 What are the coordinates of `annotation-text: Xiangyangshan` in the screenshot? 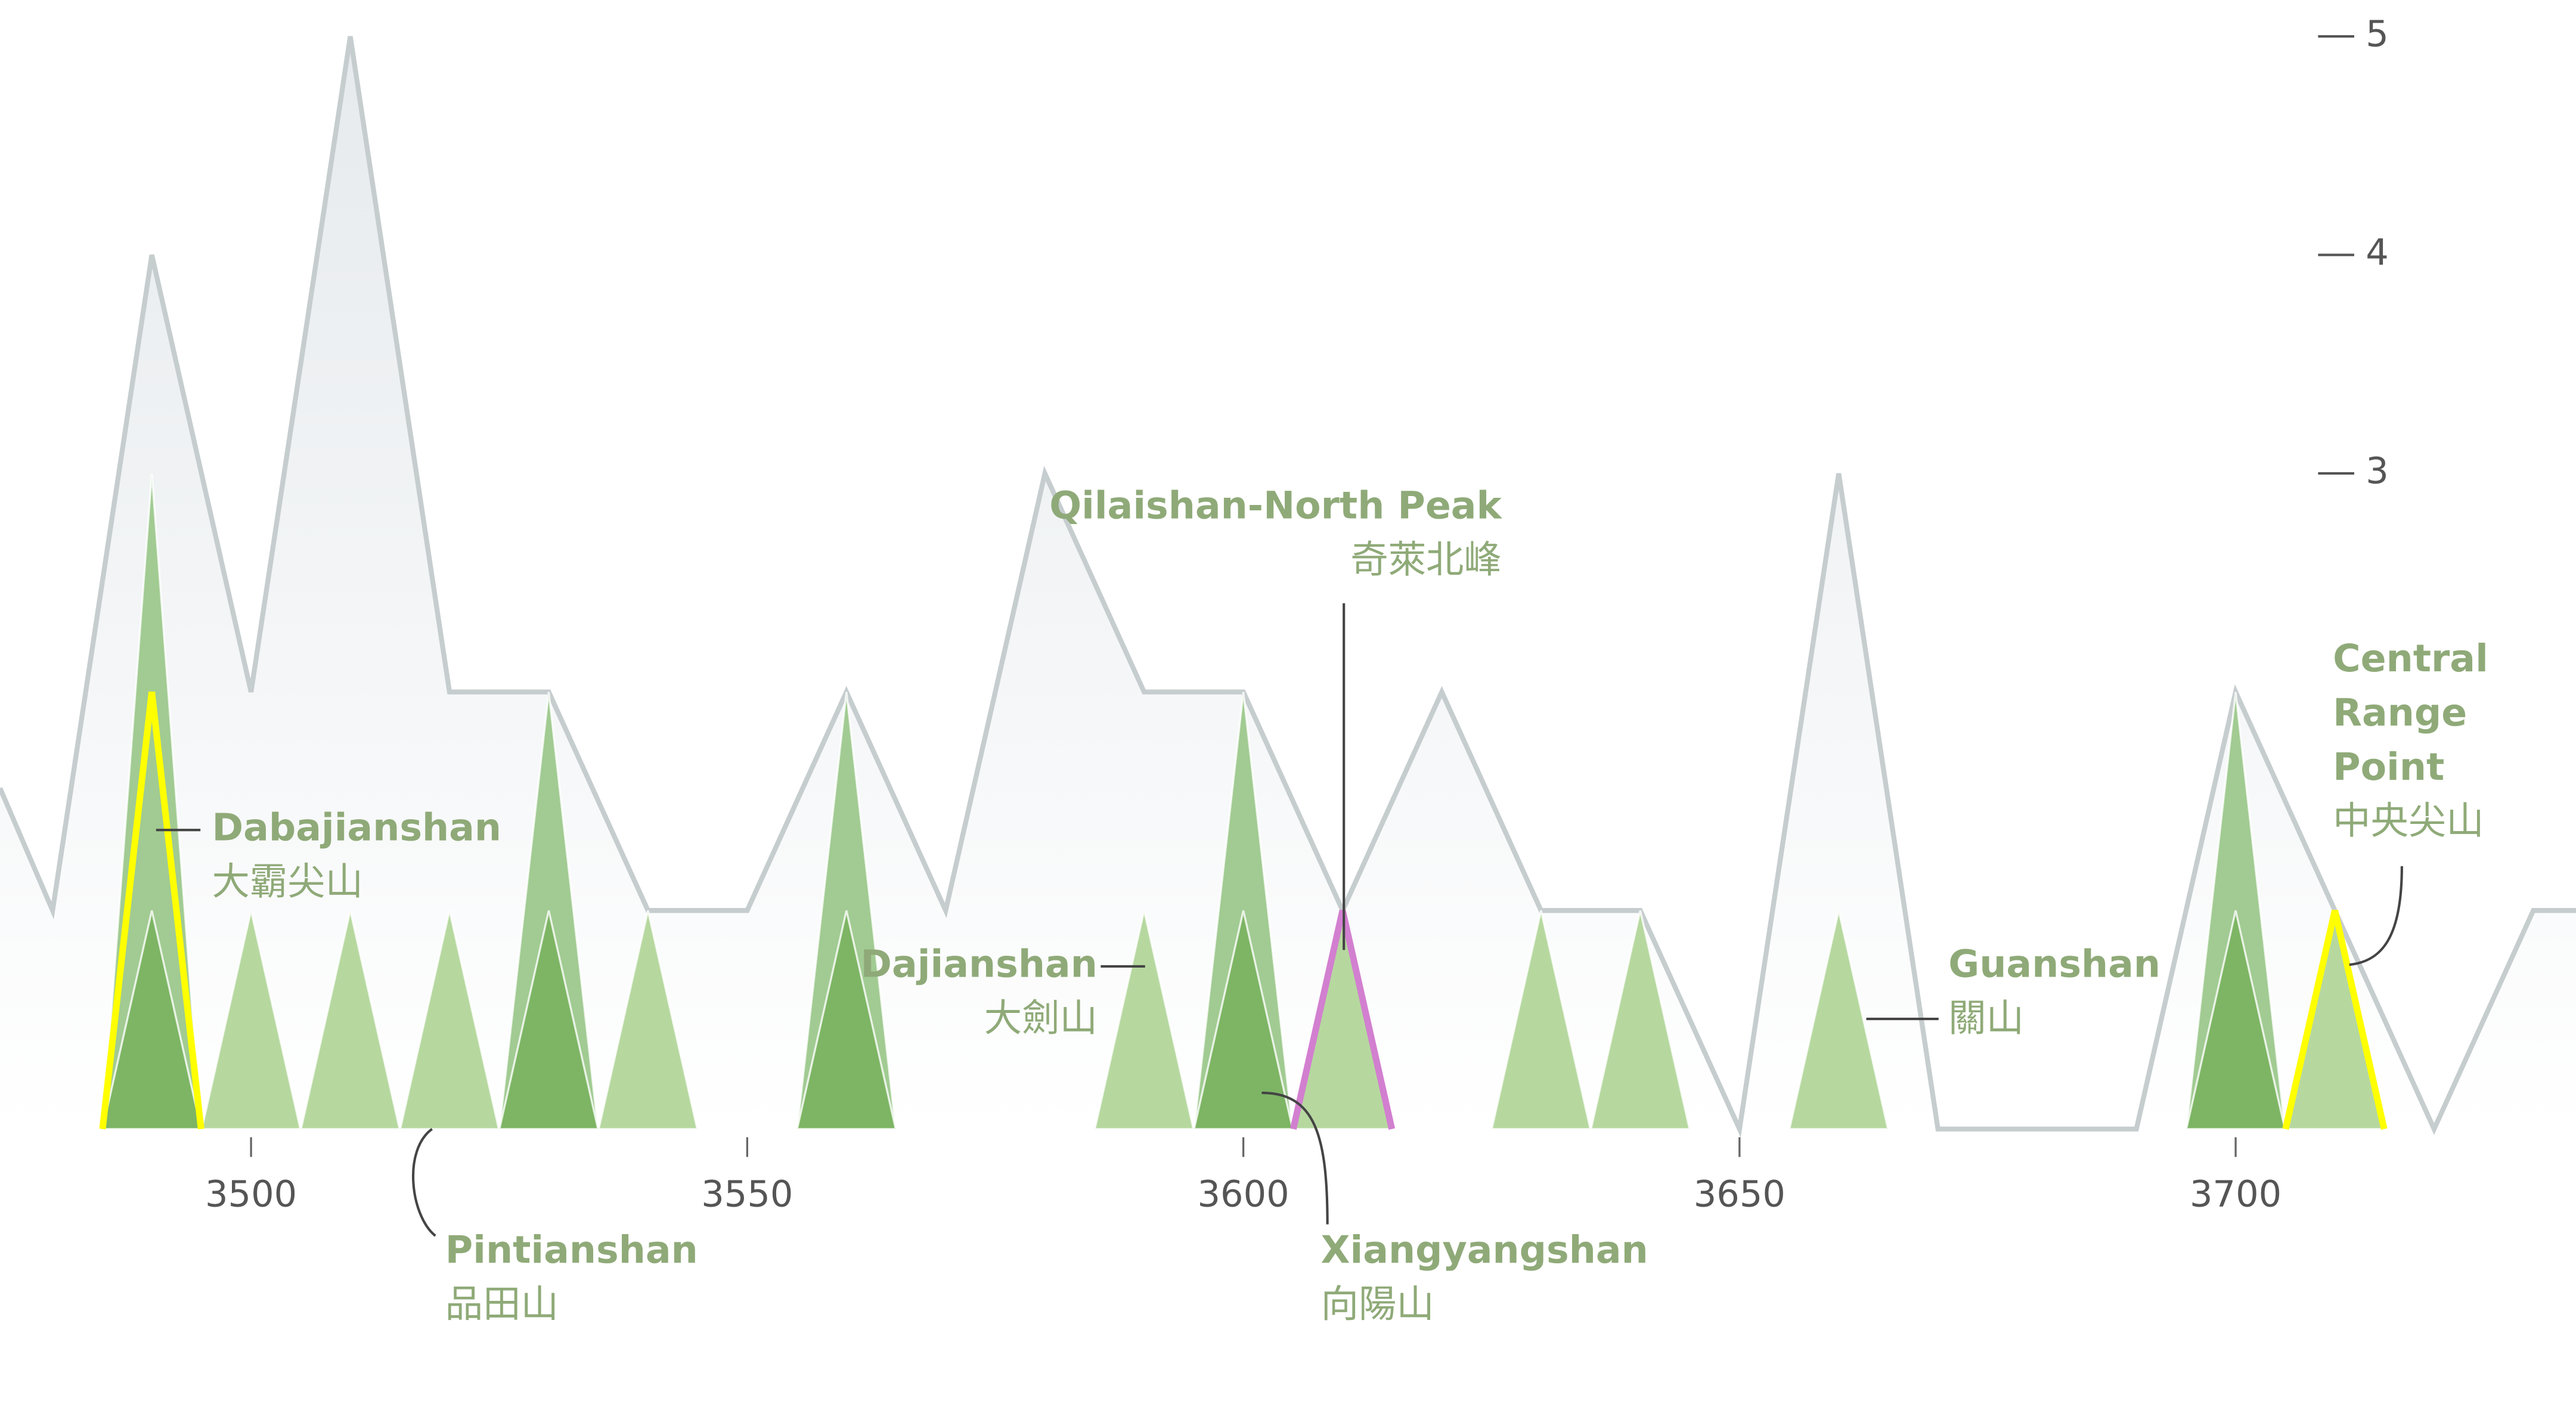 It's located at (1484, 1250).